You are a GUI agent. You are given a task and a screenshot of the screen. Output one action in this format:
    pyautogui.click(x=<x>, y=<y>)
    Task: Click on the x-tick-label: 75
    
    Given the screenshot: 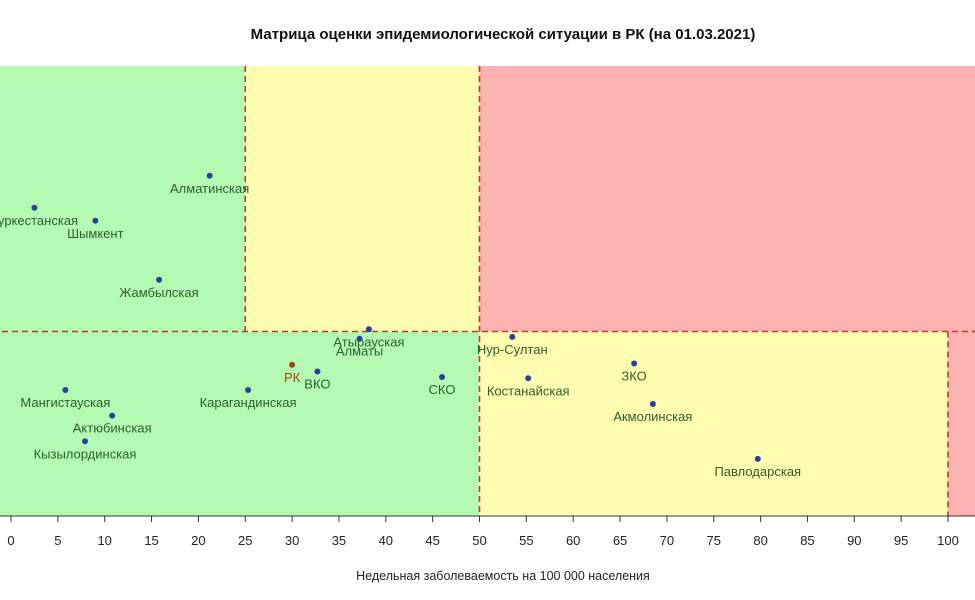 What is the action you would take?
    pyautogui.click(x=714, y=540)
    